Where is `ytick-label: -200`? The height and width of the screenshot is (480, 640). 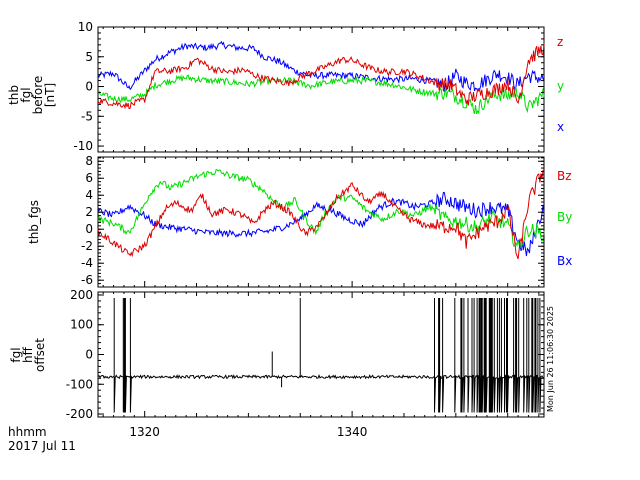
ytick-label: -200 is located at coordinates (79, 414).